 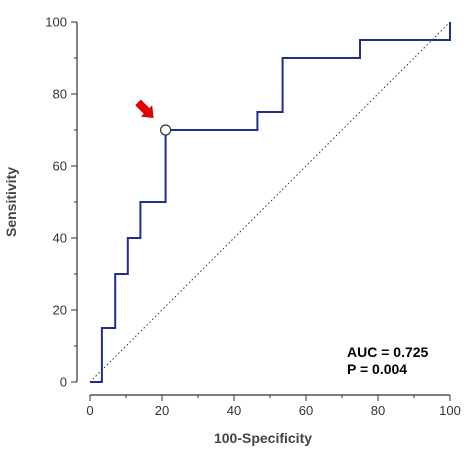 What do you see at coordinates (162, 410) in the screenshot?
I see `x-tick-label: 20` at bounding box center [162, 410].